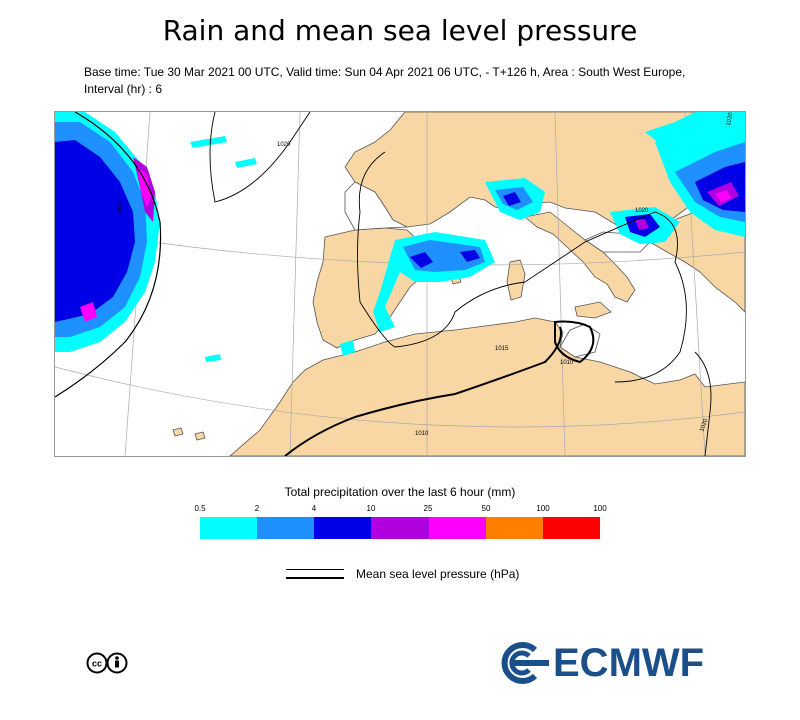  Describe the element at coordinates (593, 310) in the screenshot. I see `land-sicily` at that location.